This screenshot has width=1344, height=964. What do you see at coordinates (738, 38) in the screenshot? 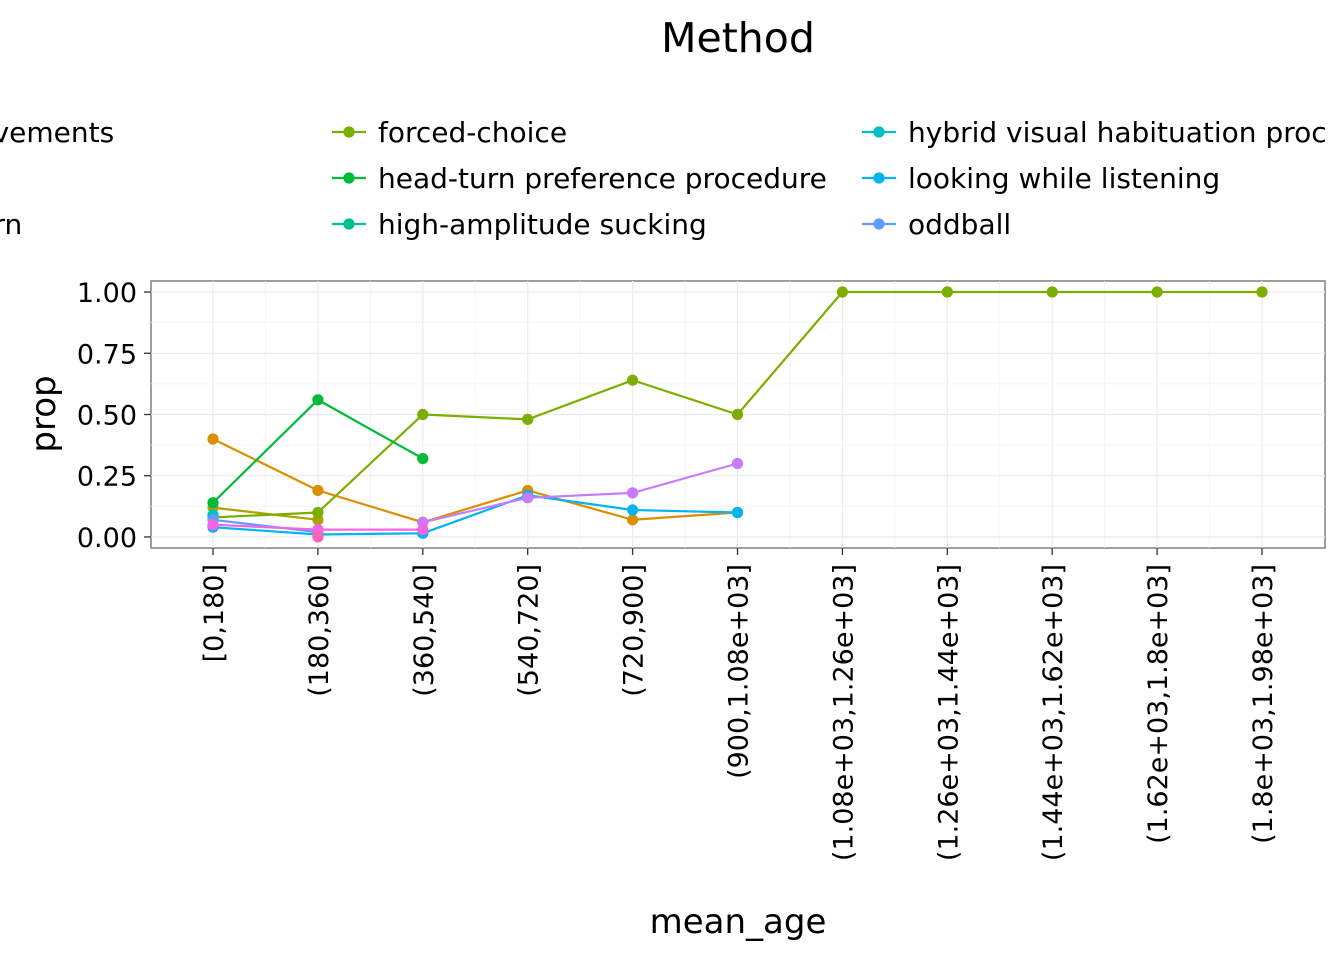
I see `chart-title: Method` at bounding box center [738, 38].